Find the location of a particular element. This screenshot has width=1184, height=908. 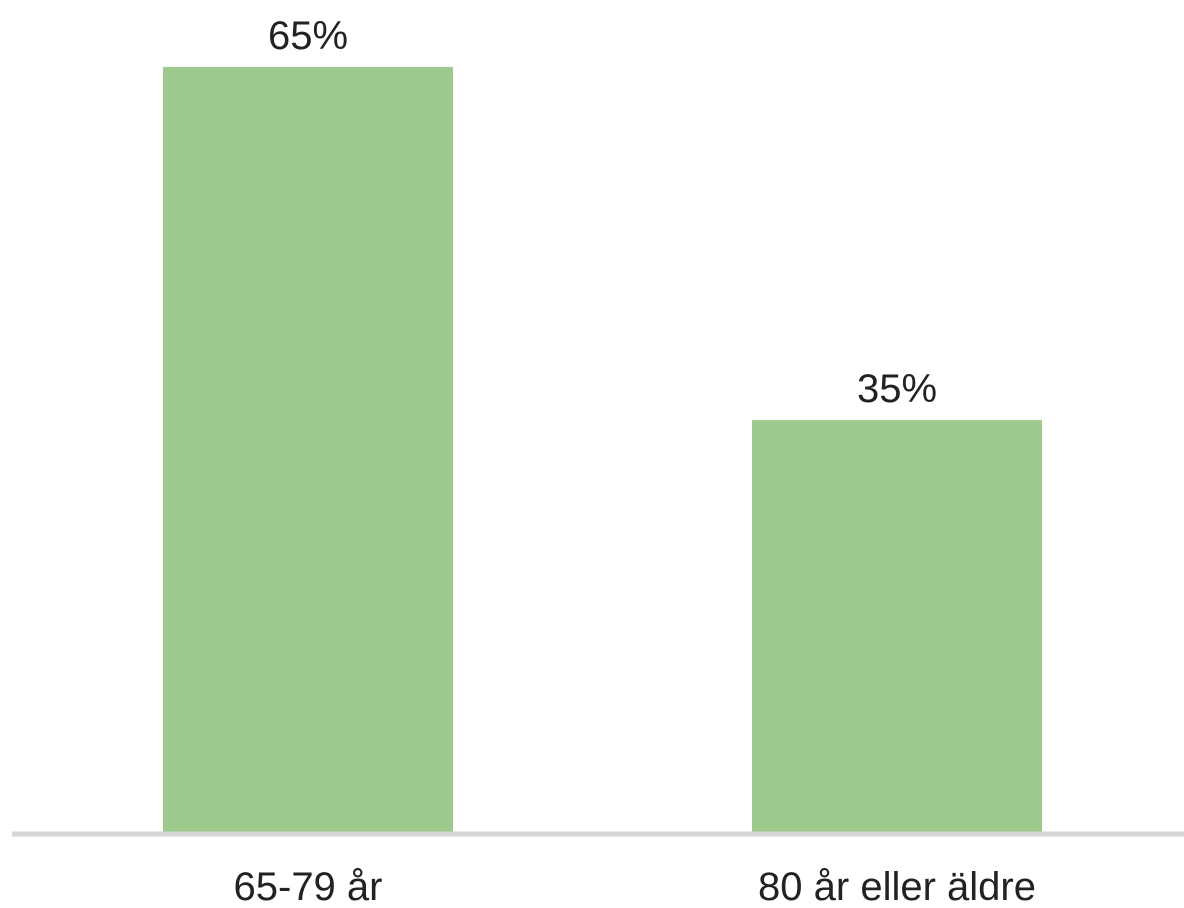

value-label-1: 65% is located at coordinates (308, 36).